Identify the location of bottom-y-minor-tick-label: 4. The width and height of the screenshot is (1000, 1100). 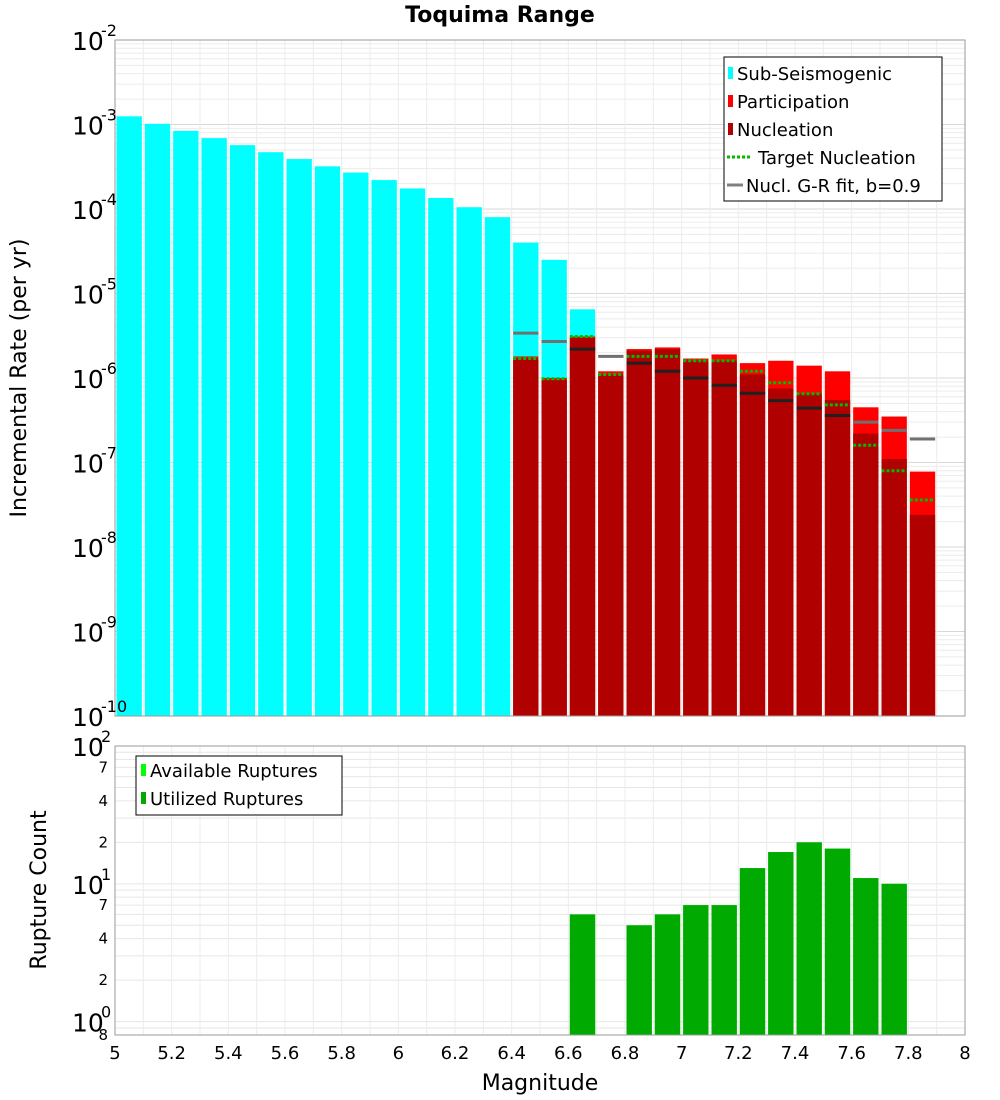
(103, 801).